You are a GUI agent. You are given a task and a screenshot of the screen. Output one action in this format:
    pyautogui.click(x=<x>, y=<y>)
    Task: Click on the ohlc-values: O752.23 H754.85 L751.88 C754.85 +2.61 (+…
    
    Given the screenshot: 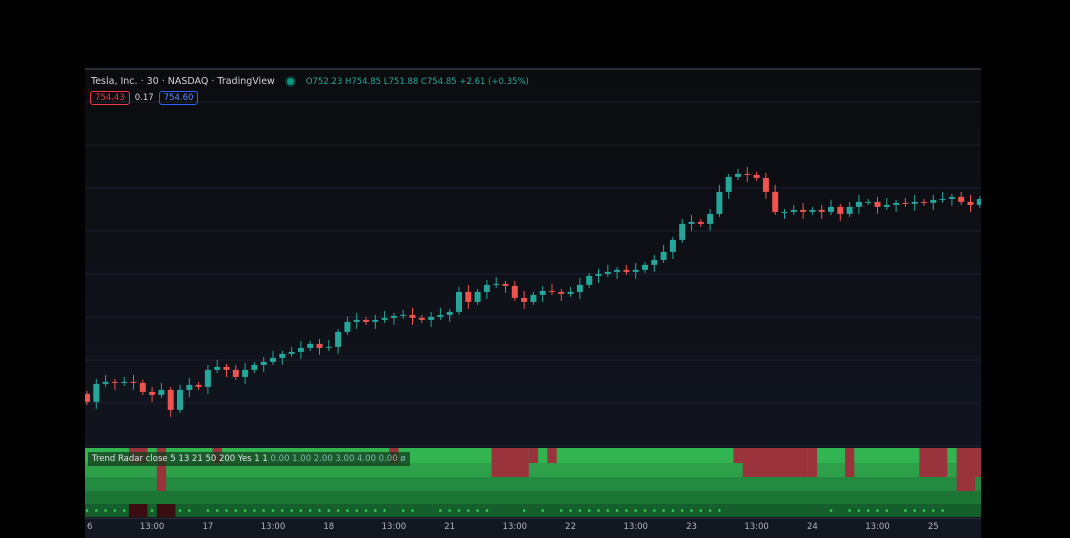 What is the action you would take?
    pyautogui.click(x=417, y=81)
    